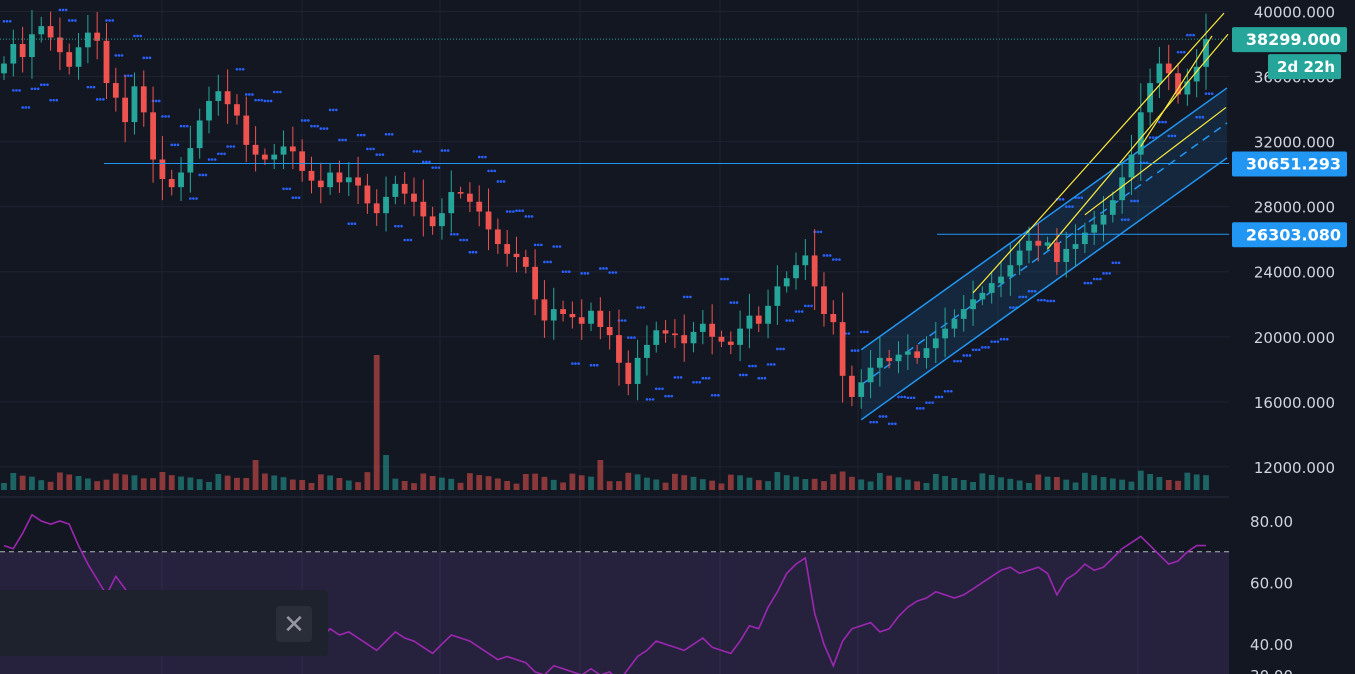 This screenshot has height=674, width=1355. I want to click on tag-last-price-bg, so click(1289, 40).